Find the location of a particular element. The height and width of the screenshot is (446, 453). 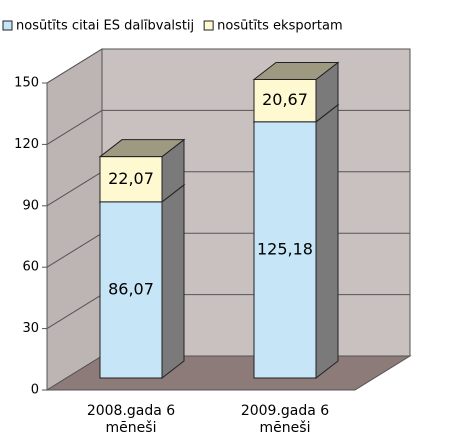

data-label: 125,18 is located at coordinates (285, 248).